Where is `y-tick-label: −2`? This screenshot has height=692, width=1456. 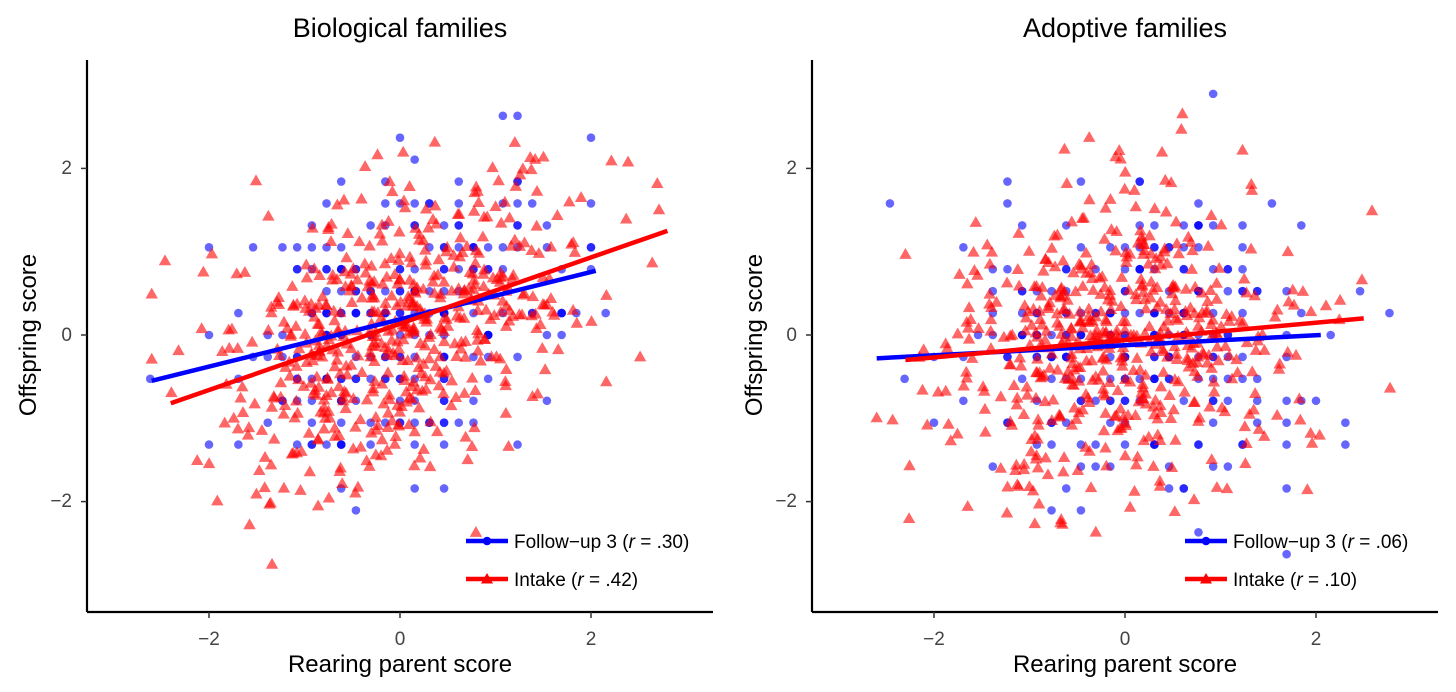
y-tick-label: −2 is located at coordinates (786, 501).